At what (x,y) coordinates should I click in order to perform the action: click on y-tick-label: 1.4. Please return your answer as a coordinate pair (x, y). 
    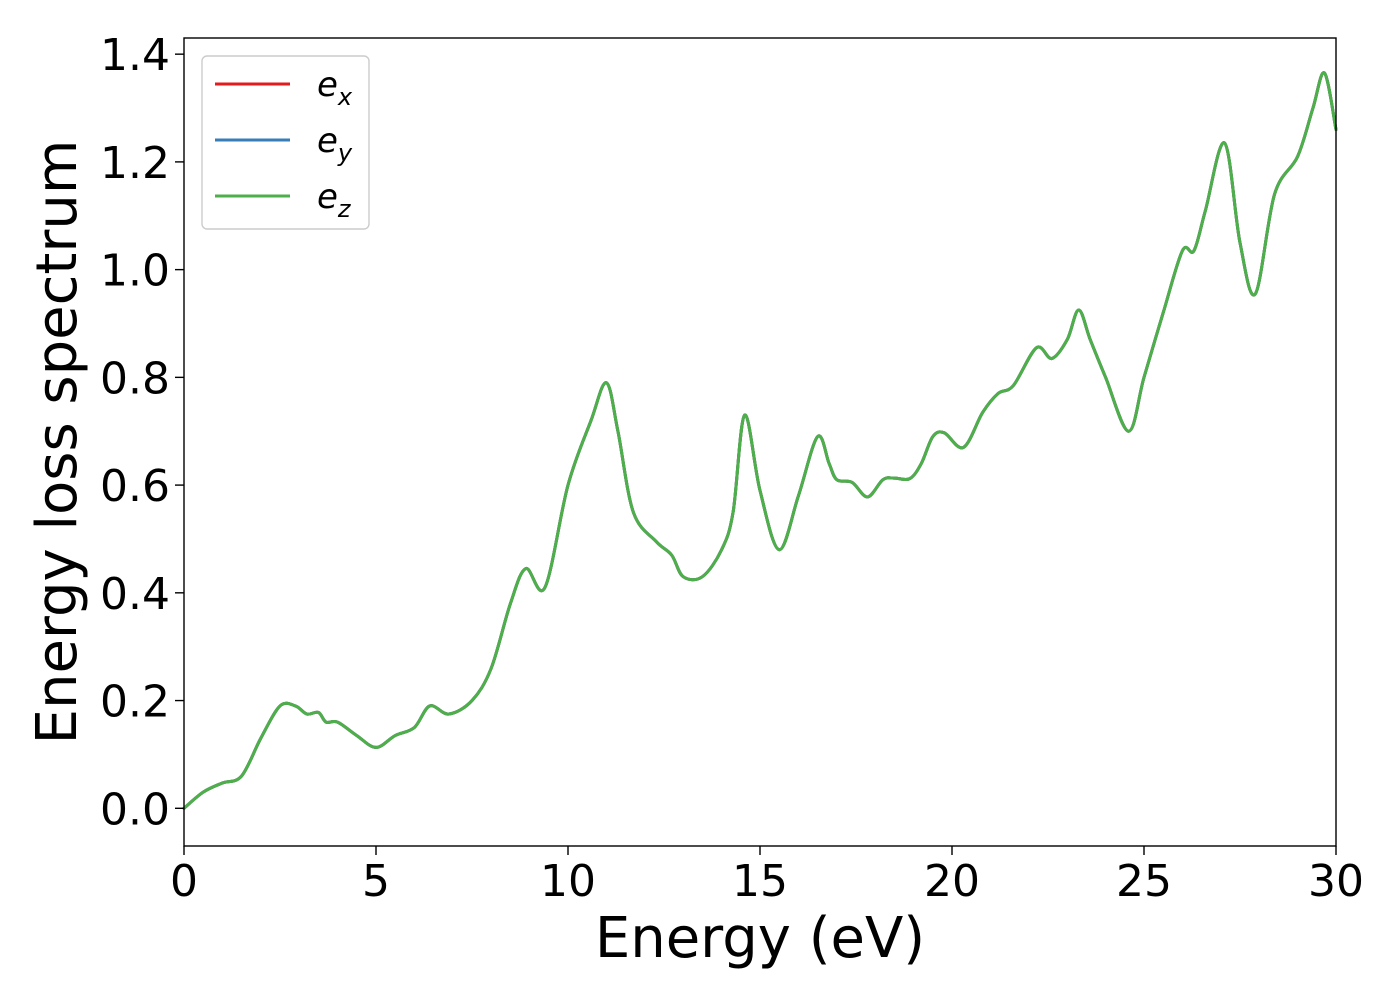
    Looking at the image, I should click on (135, 55).